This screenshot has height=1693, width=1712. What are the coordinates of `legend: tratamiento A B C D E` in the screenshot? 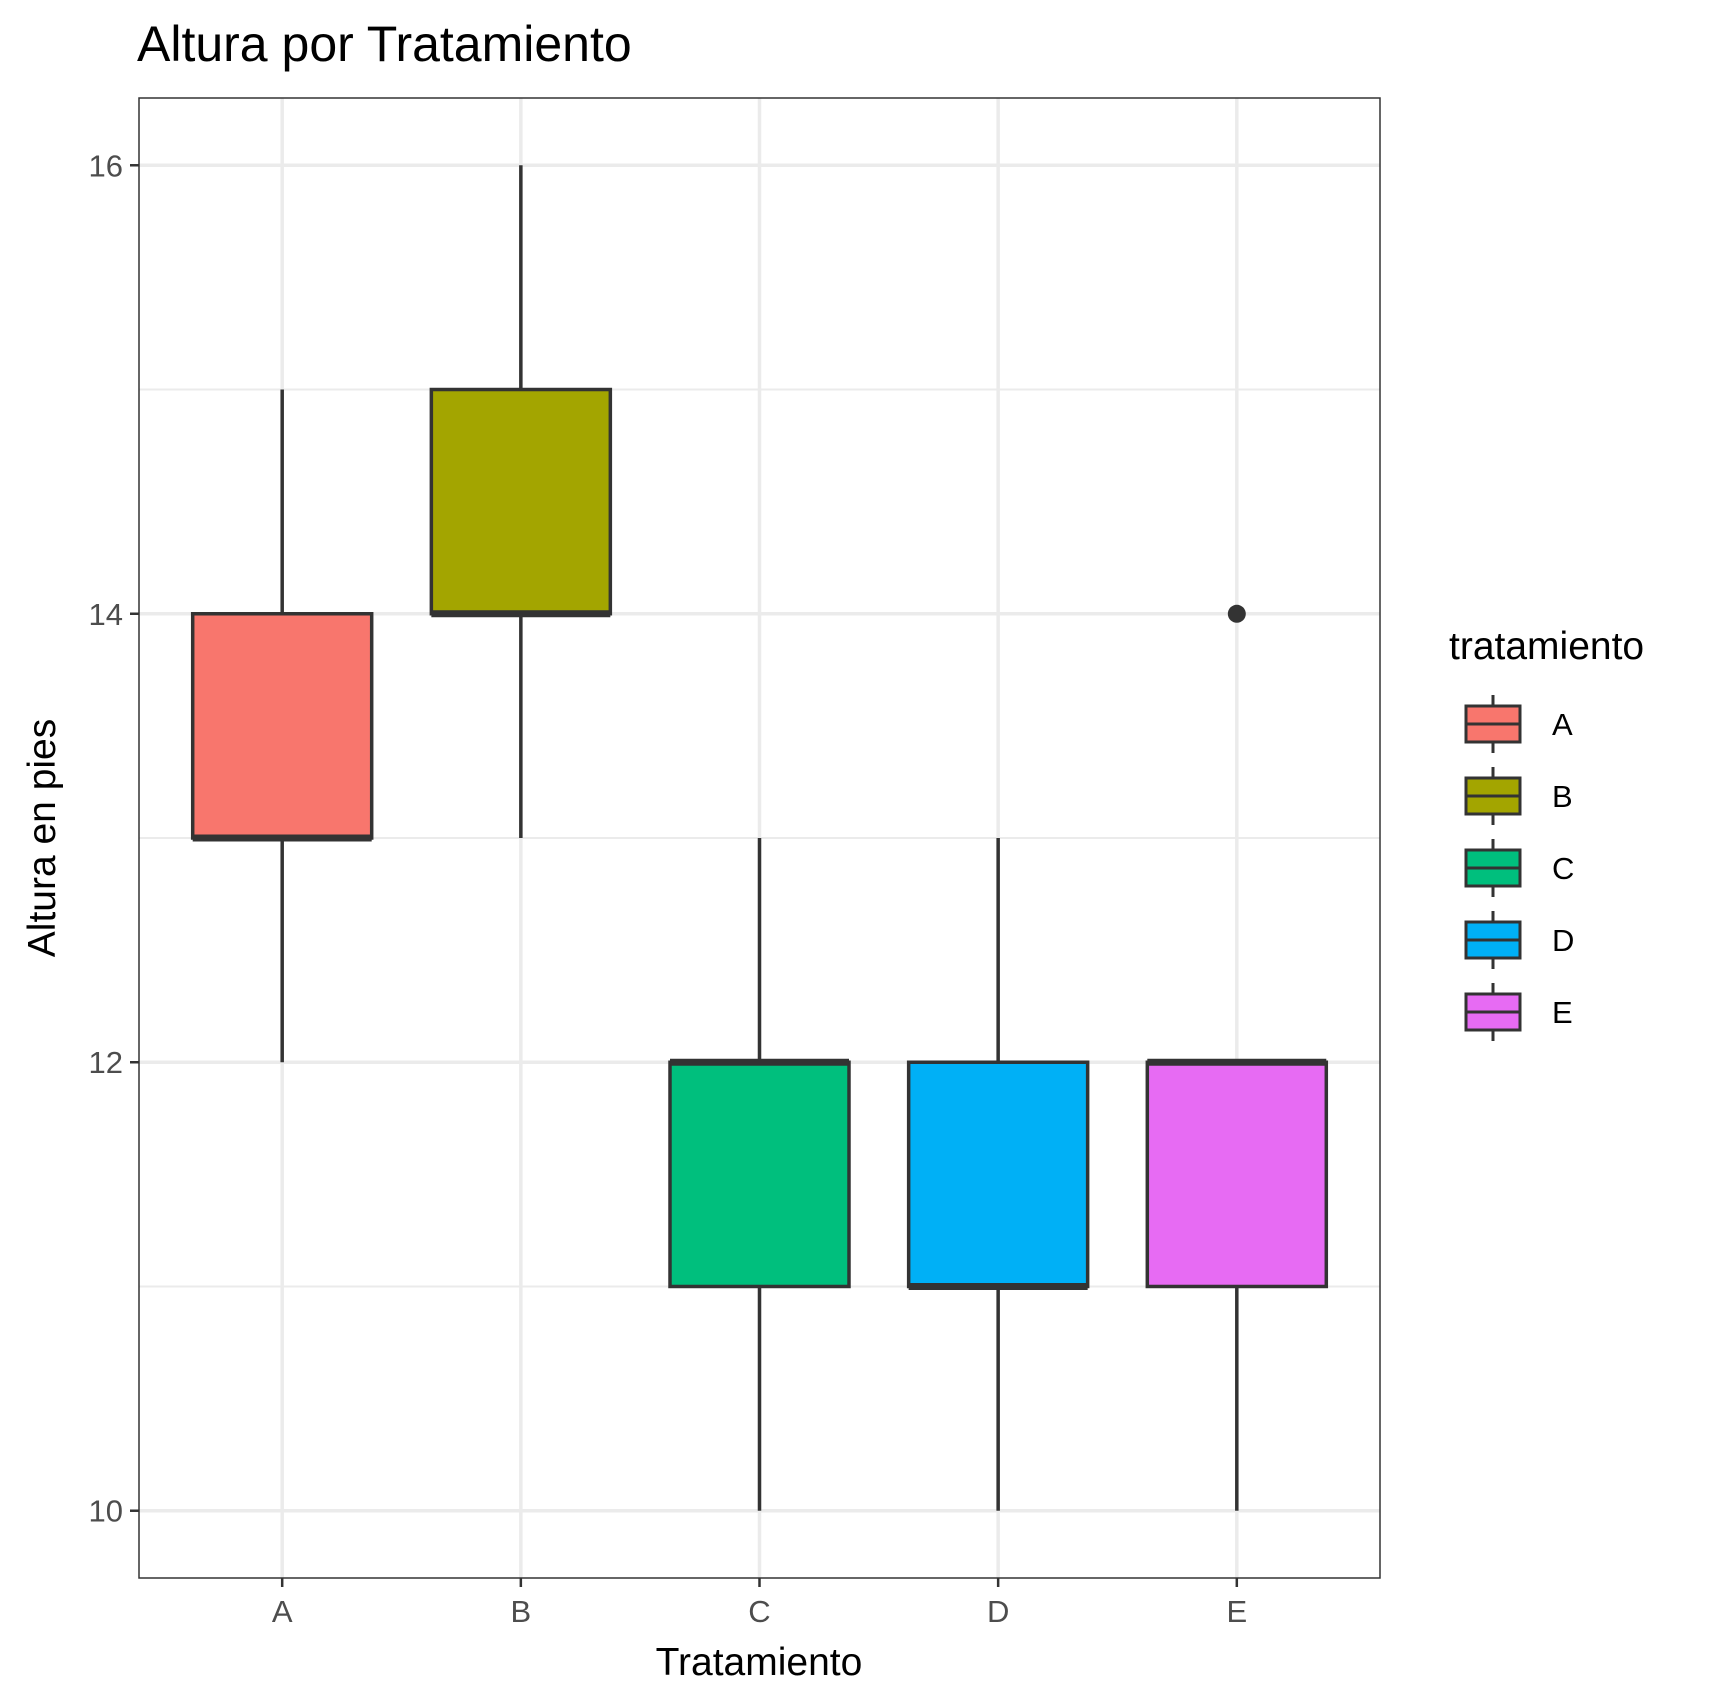 It's located at (1546, 833).